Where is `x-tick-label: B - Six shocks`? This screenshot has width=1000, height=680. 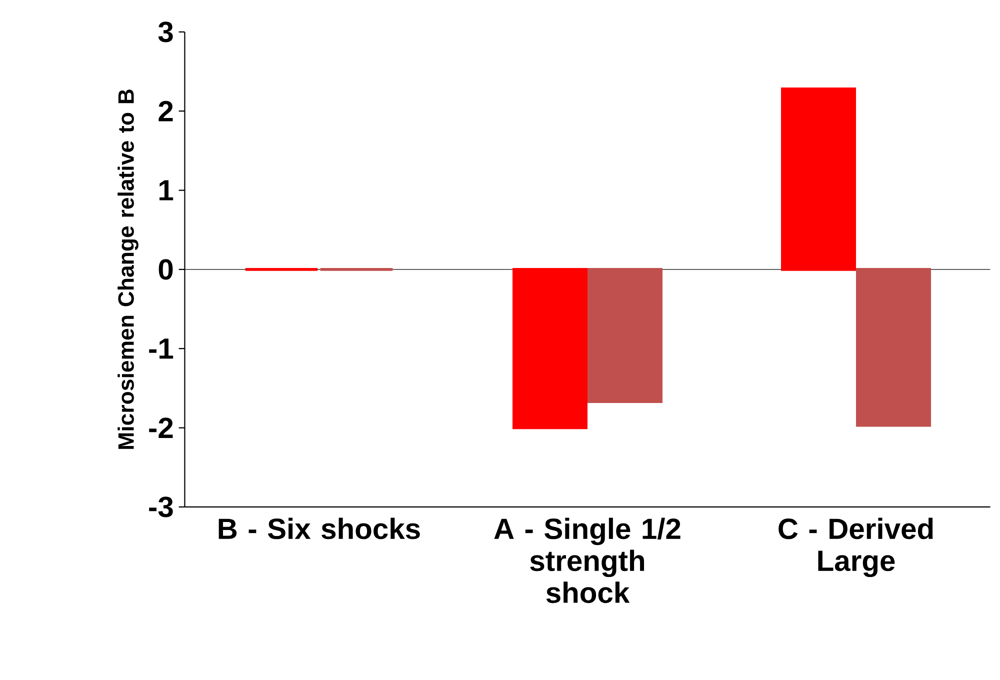
x-tick-label: B - Six shocks is located at coordinates (319, 529).